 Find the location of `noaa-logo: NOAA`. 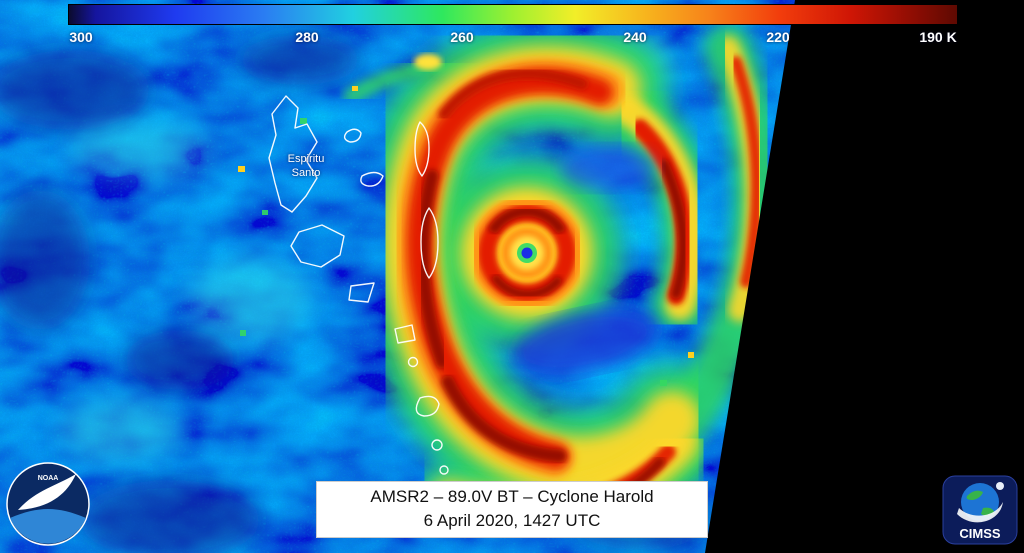

noaa-logo: NOAA is located at coordinates (48, 504).